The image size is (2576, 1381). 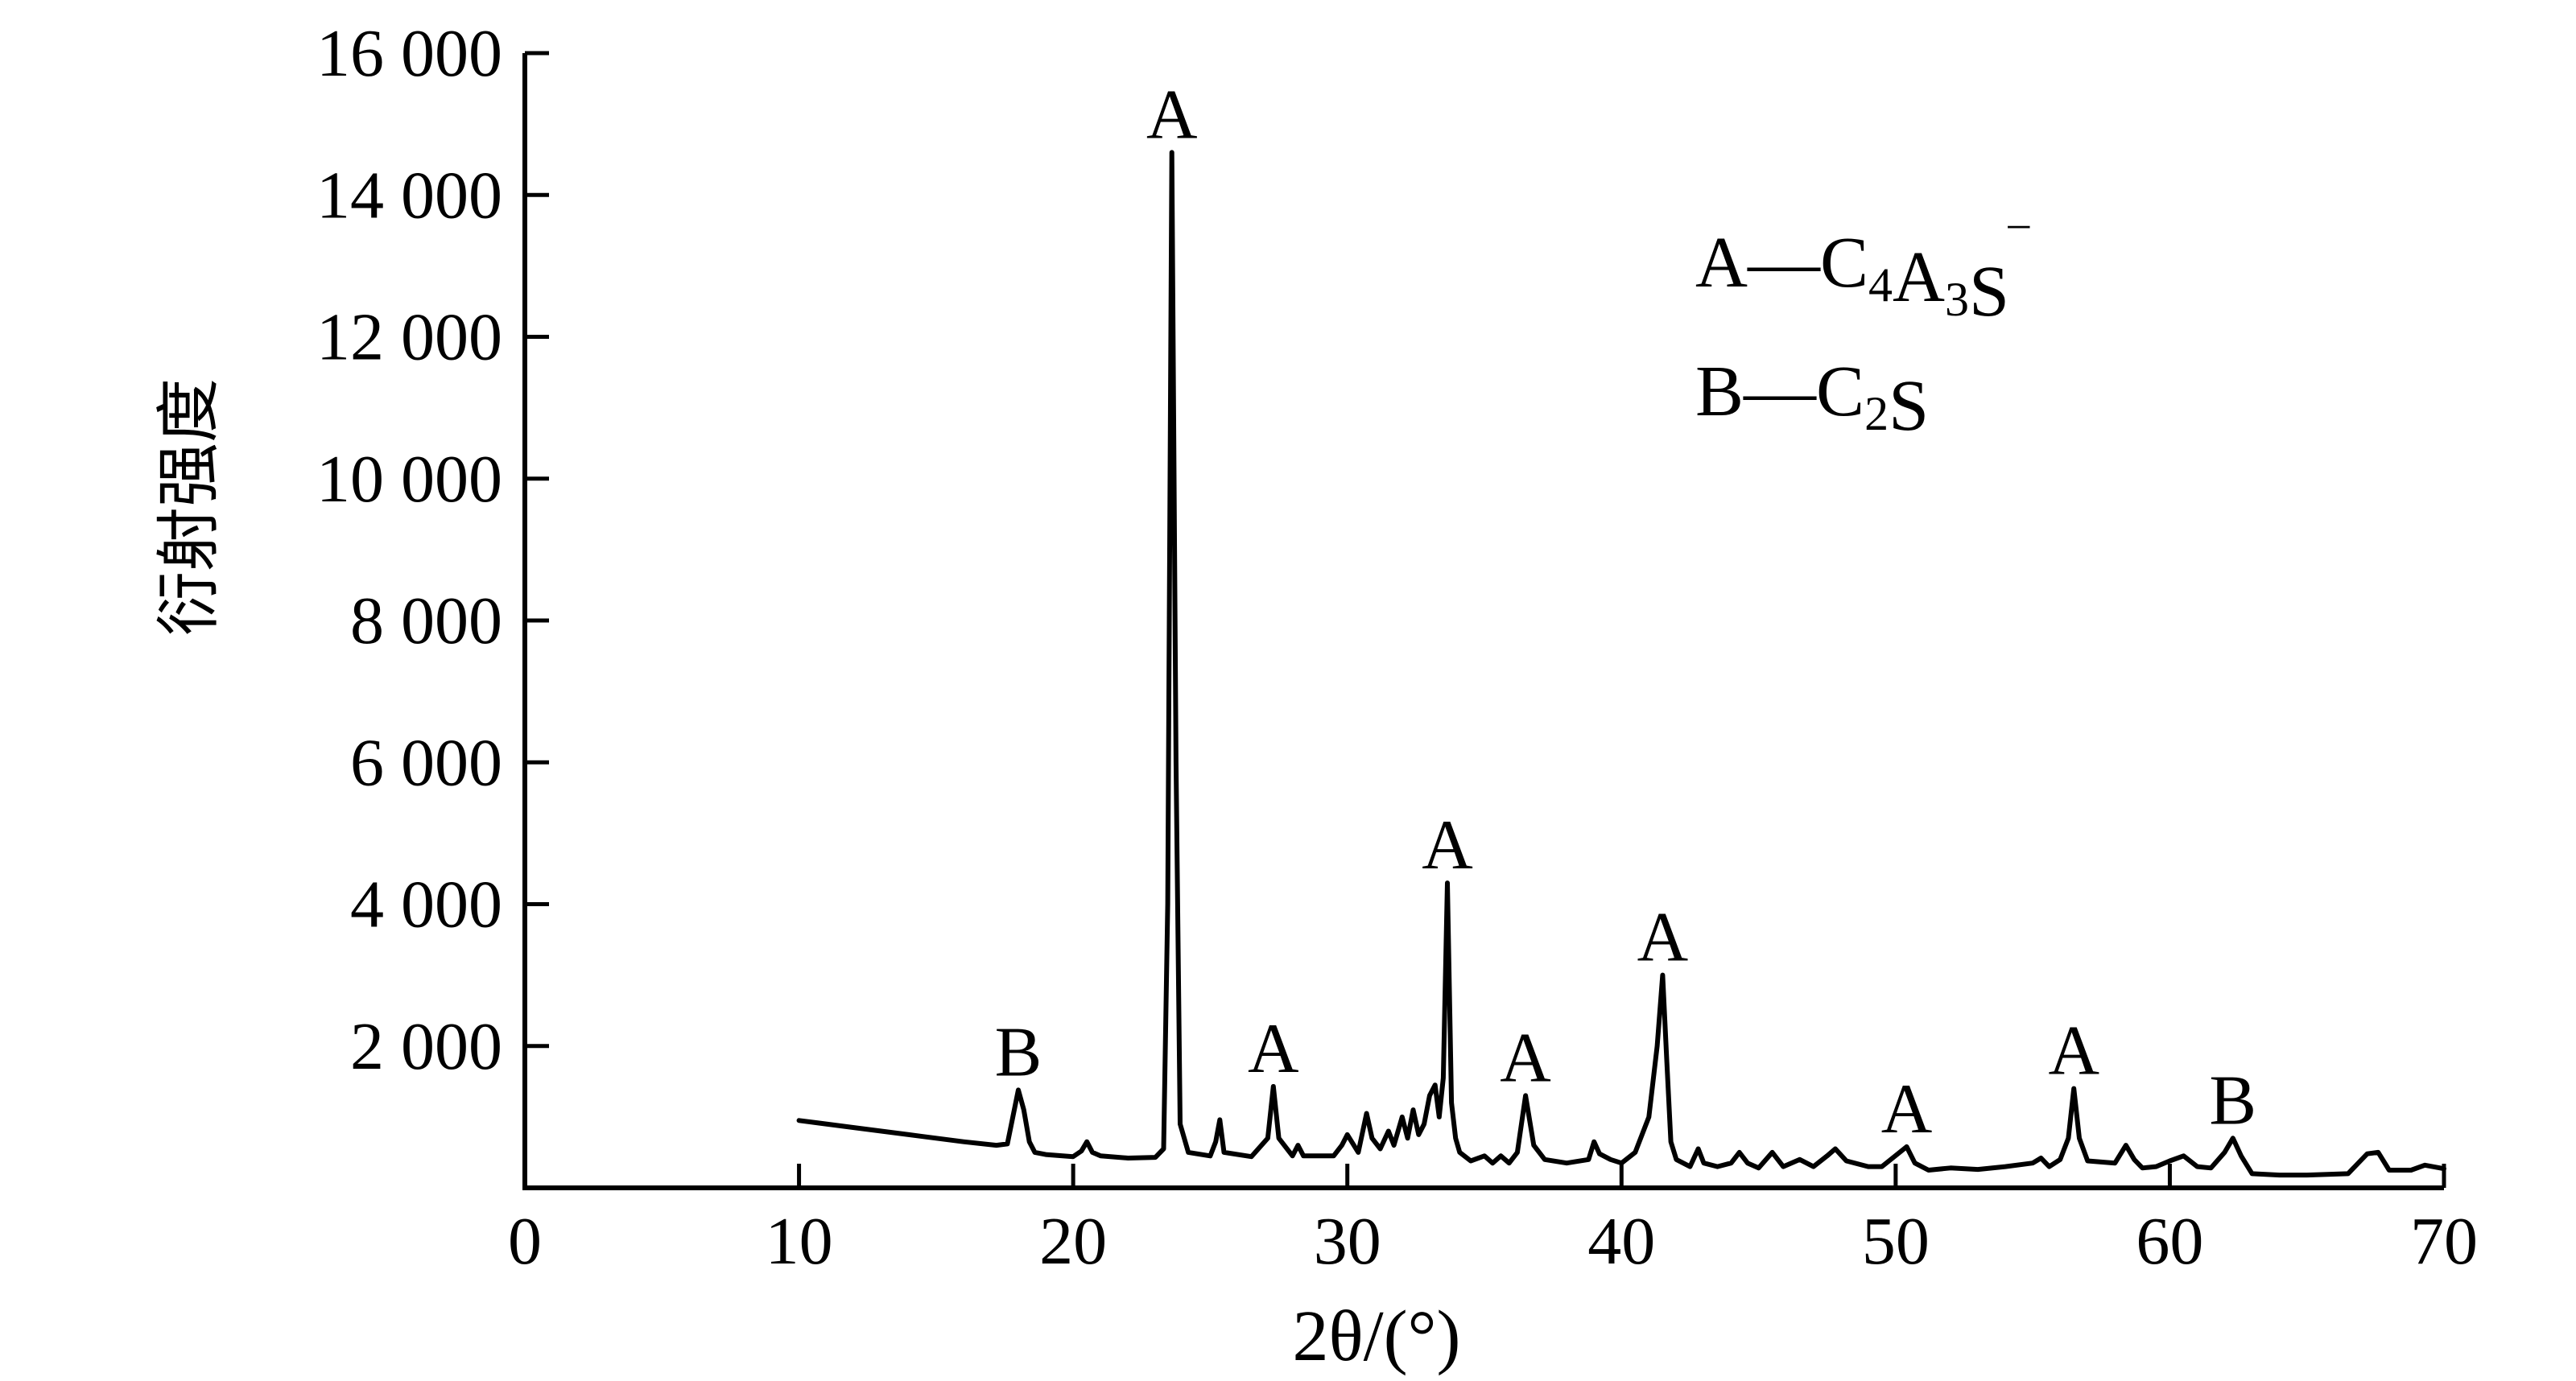 I want to click on x-tick-label: 30, so click(x=1347, y=1241).